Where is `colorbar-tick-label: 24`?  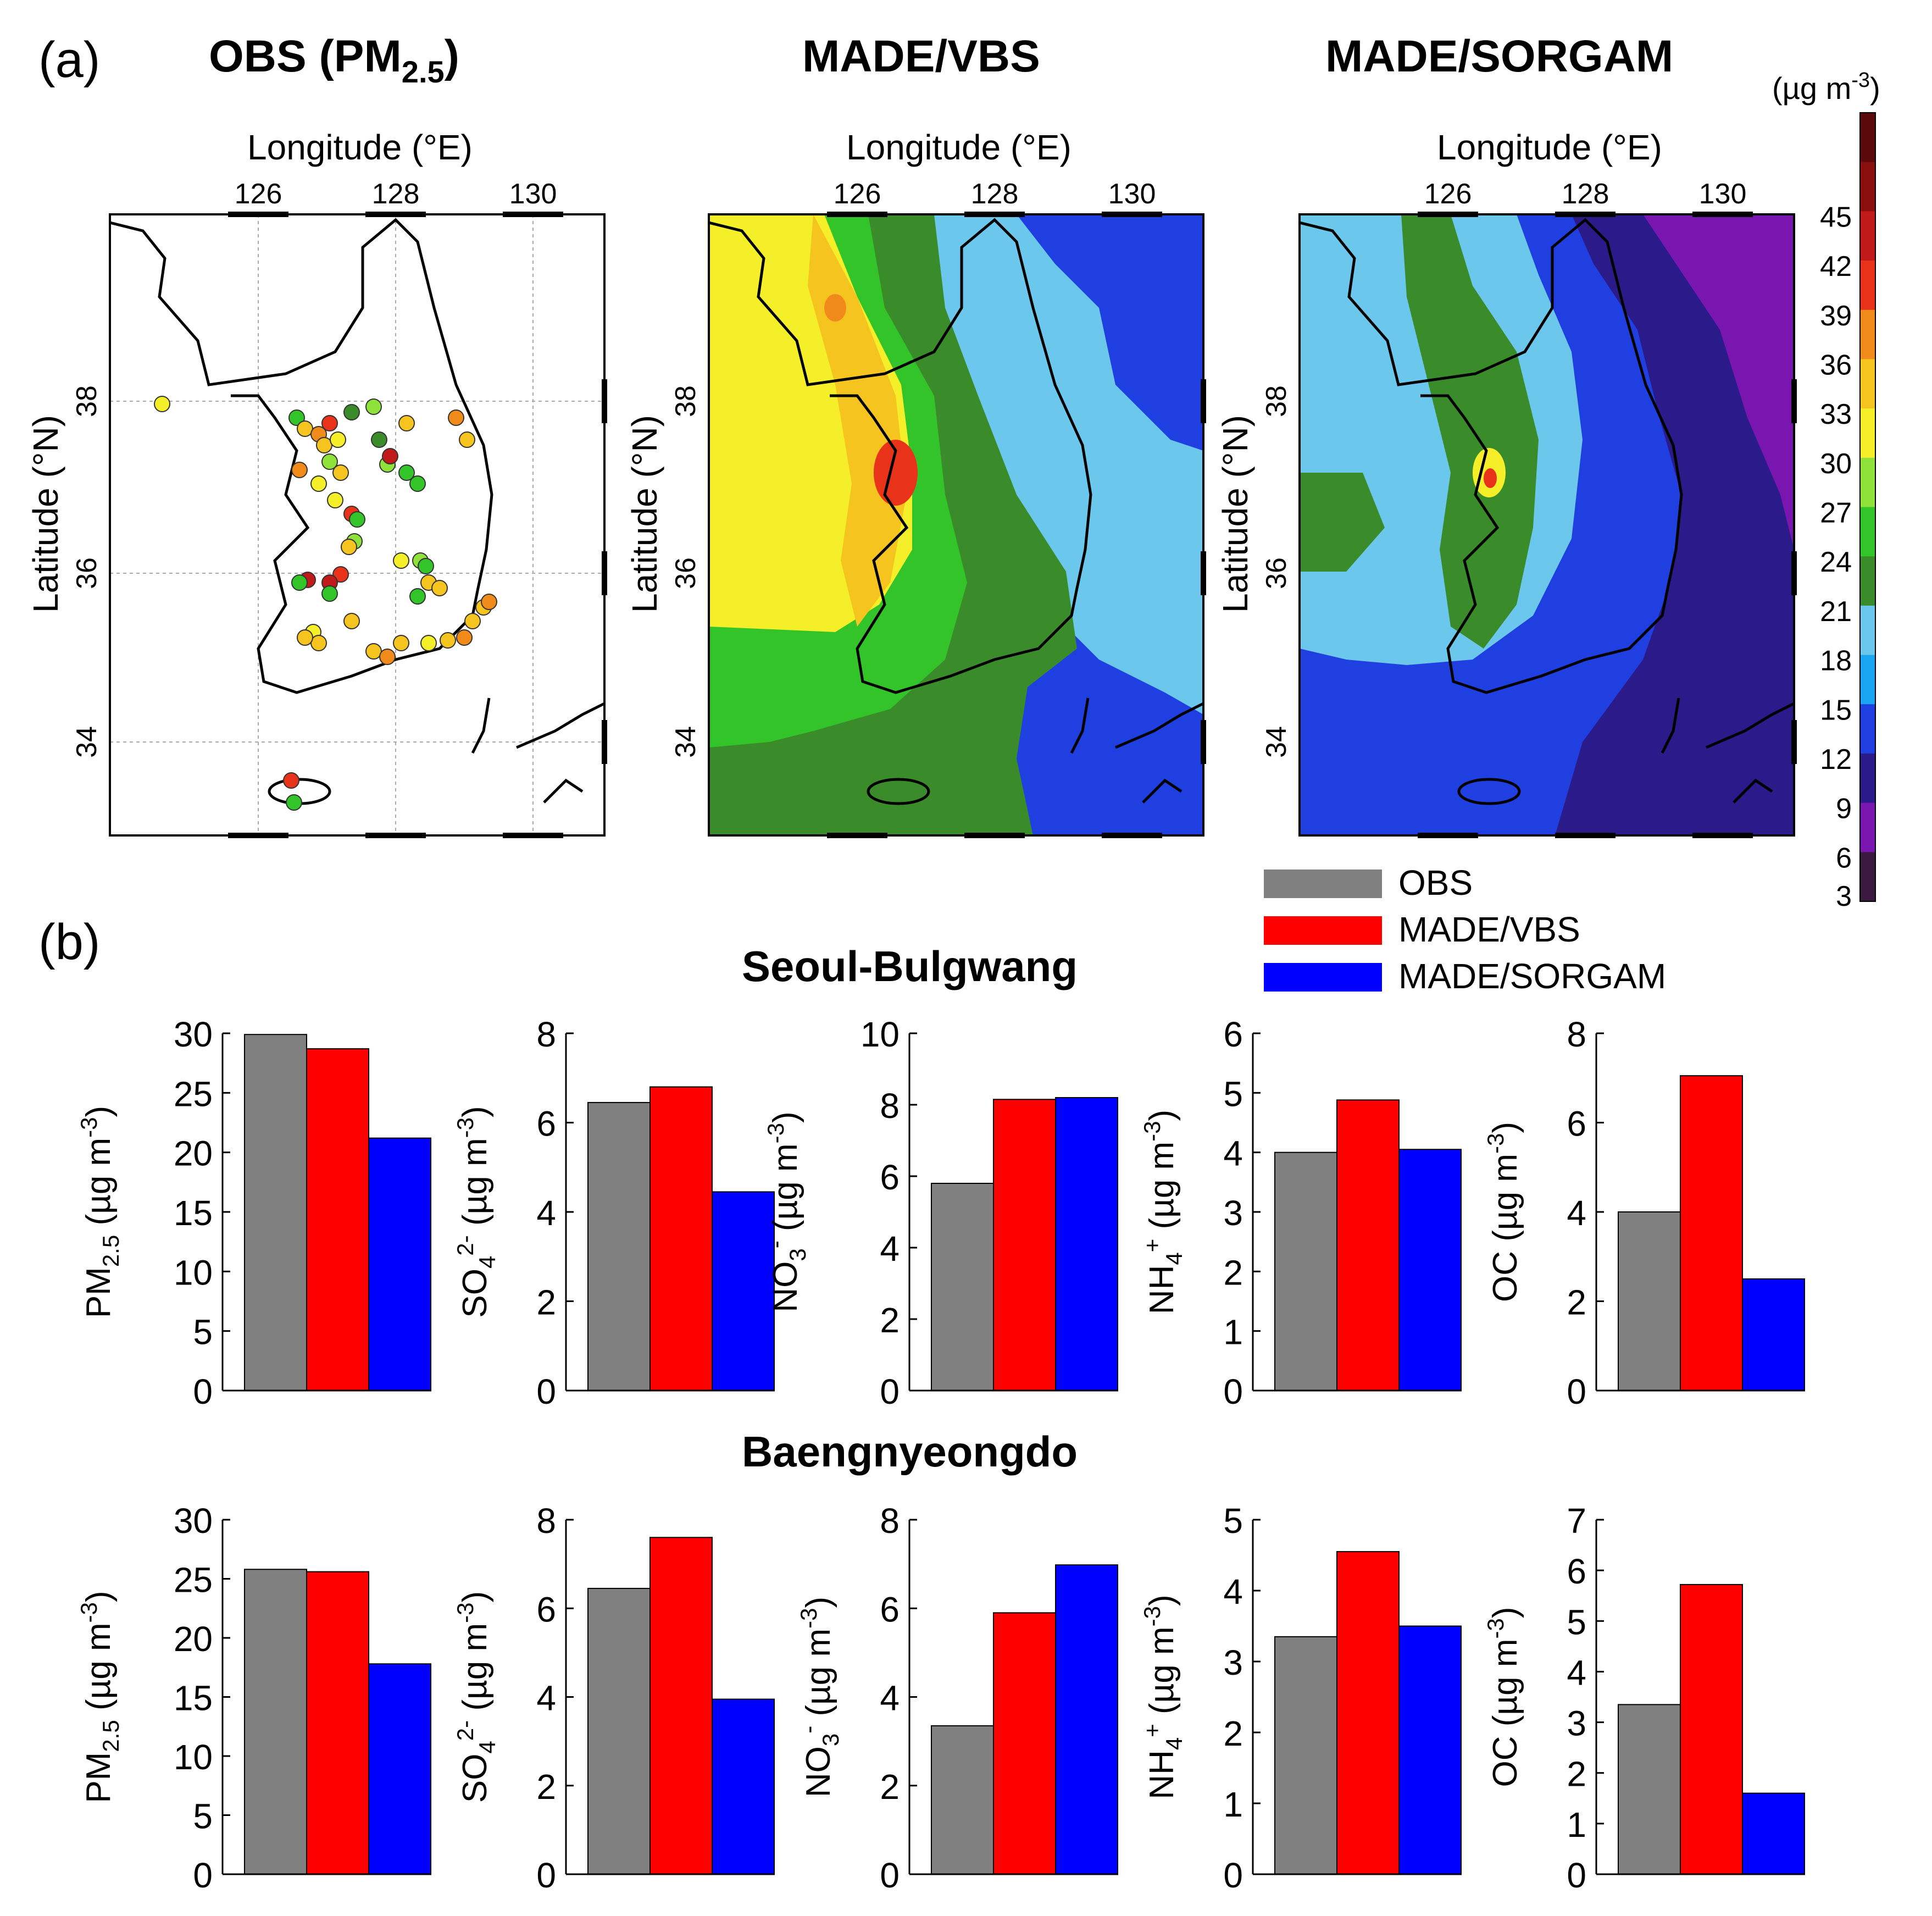
colorbar-tick-label: 24 is located at coordinates (1836, 562).